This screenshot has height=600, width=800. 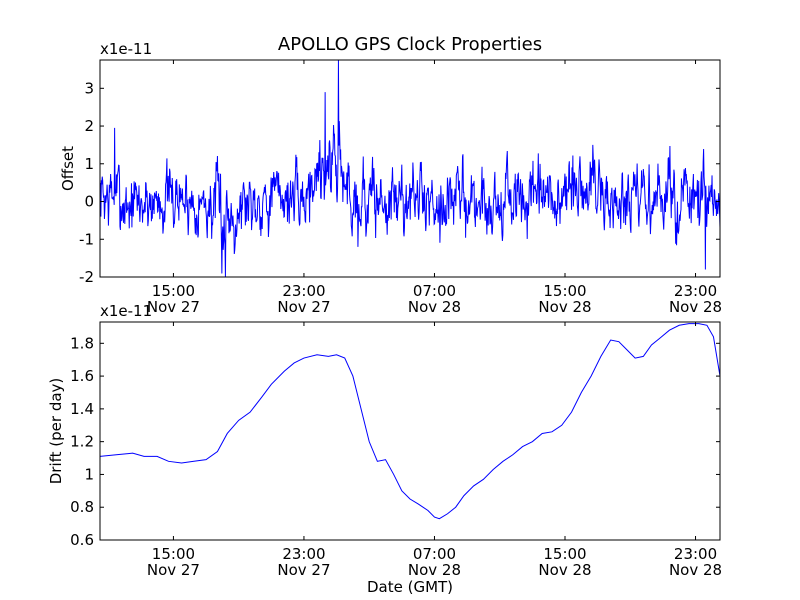 What do you see at coordinates (82, 507) in the screenshot?
I see `y-tick-label: 0.8` at bounding box center [82, 507].